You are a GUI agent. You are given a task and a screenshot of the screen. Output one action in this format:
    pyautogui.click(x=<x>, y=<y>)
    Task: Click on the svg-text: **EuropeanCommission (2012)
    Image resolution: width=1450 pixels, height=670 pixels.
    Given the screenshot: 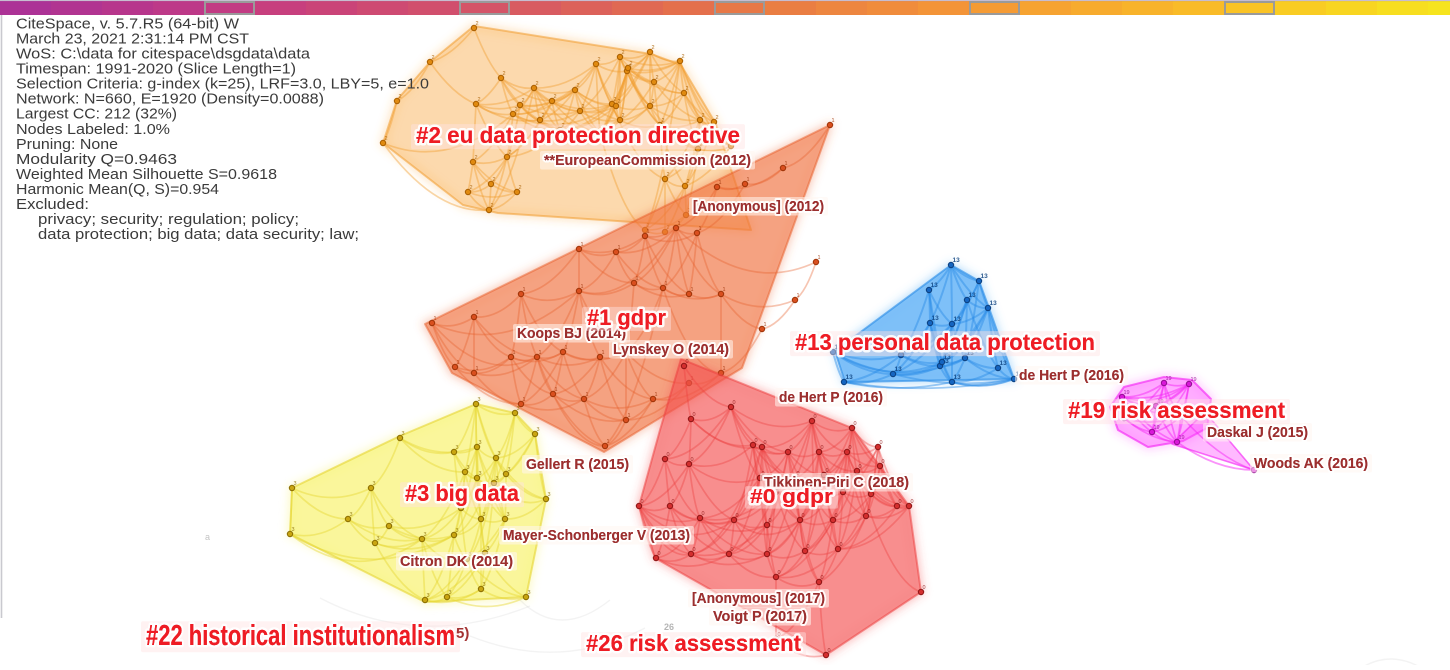 What is the action you would take?
    pyautogui.click(x=647, y=161)
    